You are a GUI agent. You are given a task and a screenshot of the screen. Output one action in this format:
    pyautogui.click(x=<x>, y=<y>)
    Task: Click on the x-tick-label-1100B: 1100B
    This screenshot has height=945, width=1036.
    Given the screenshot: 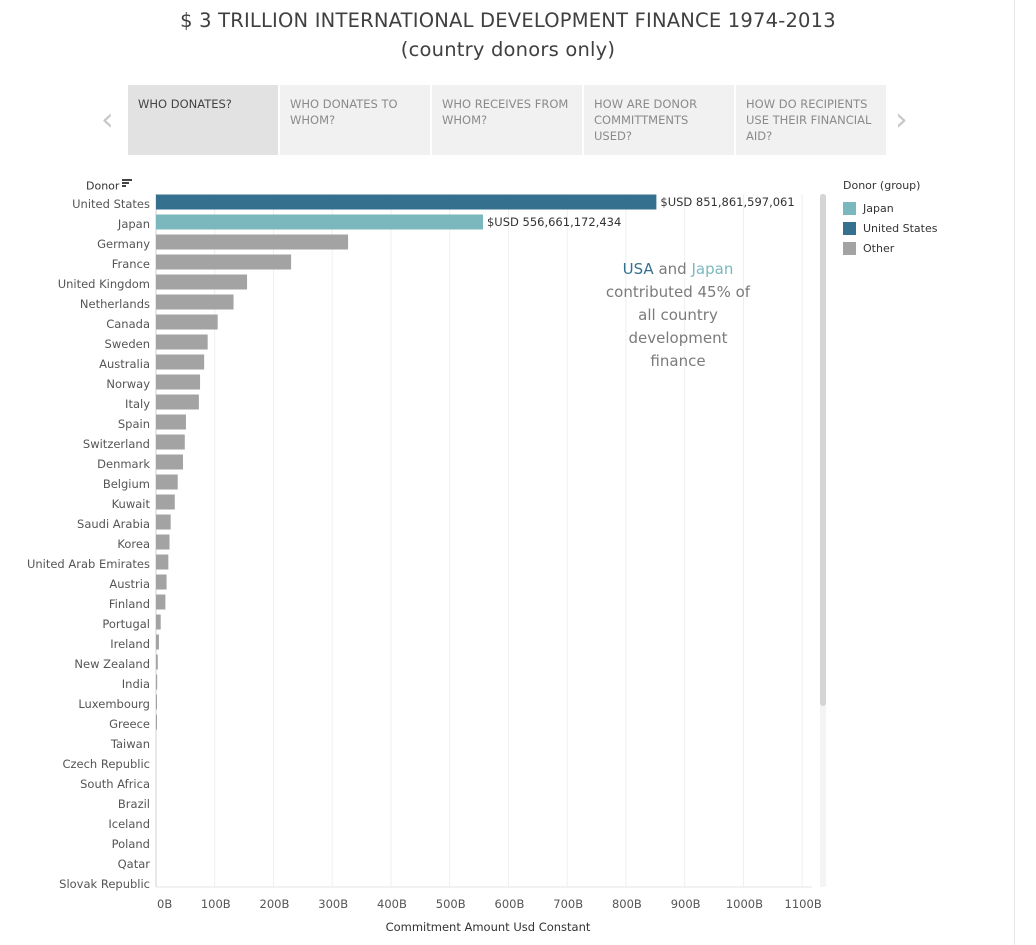 What is the action you would take?
    pyautogui.click(x=803, y=904)
    